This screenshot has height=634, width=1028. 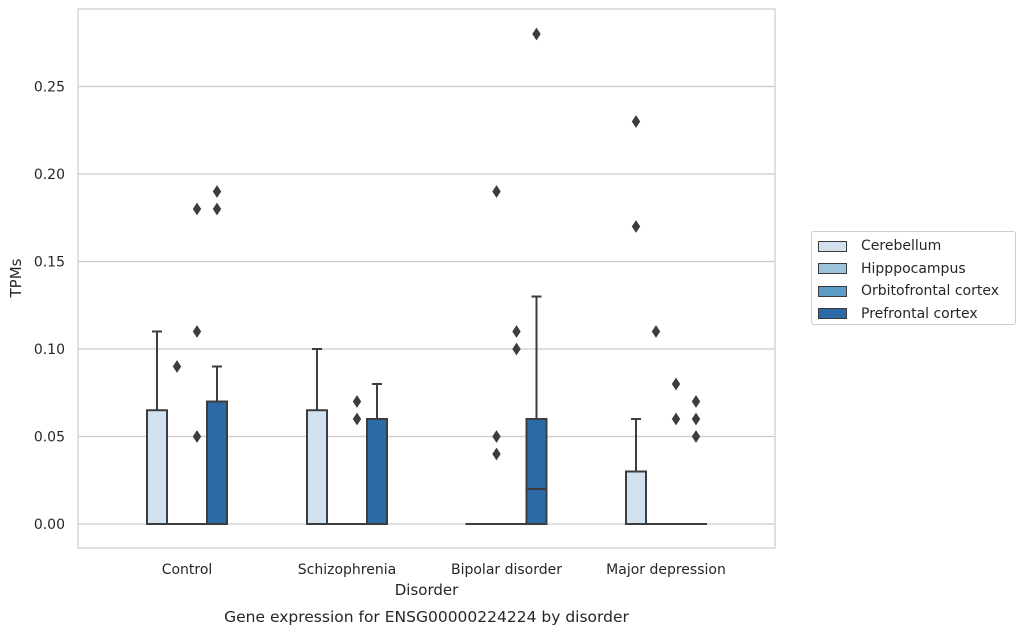 I want to click on legend-label-hippocampus: Hipppocampus, so click(x=913, y=268).